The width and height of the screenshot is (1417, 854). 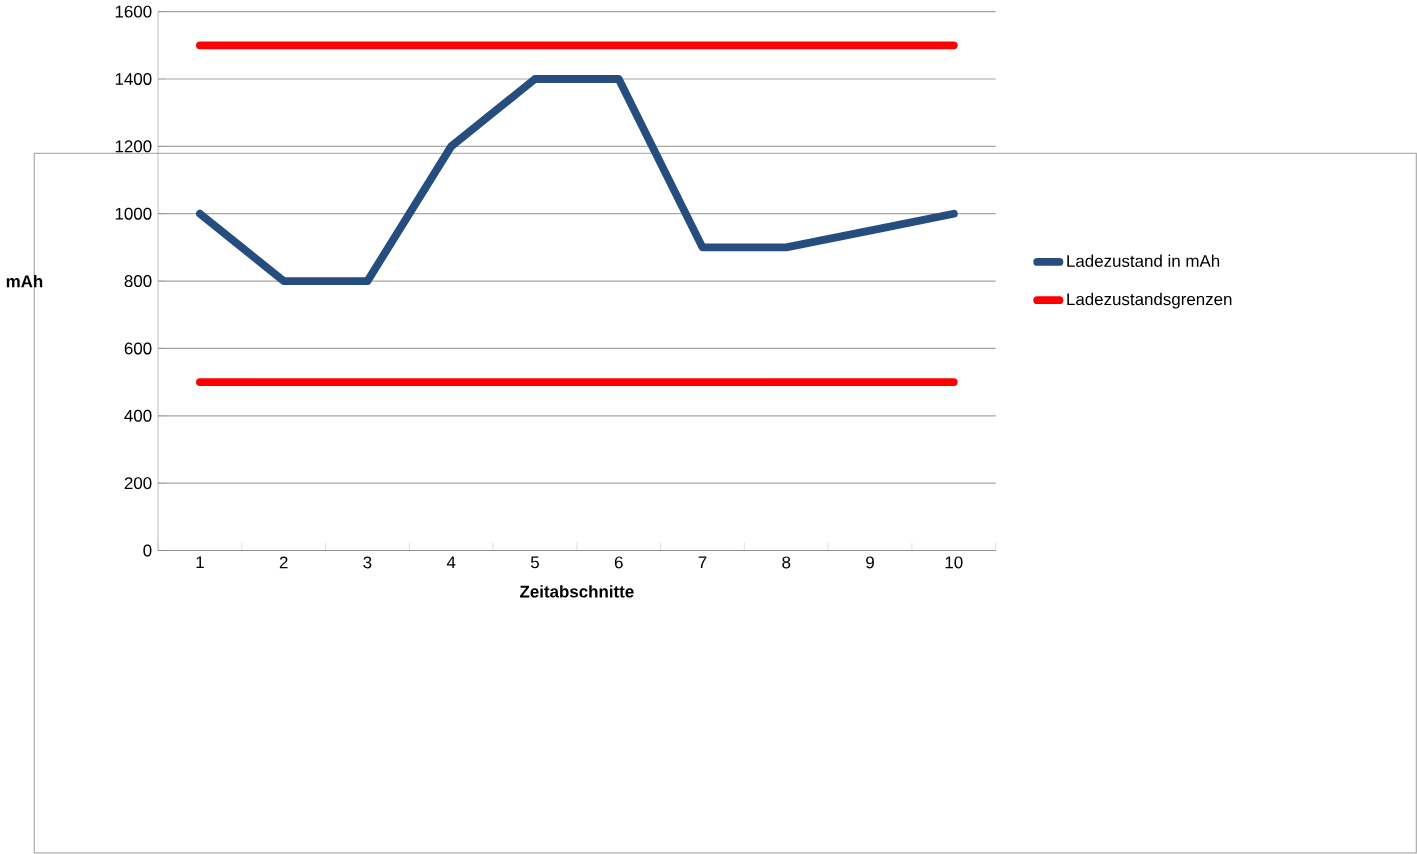 I want to click on x-tick-label: 1, so click(x=200, y=562).